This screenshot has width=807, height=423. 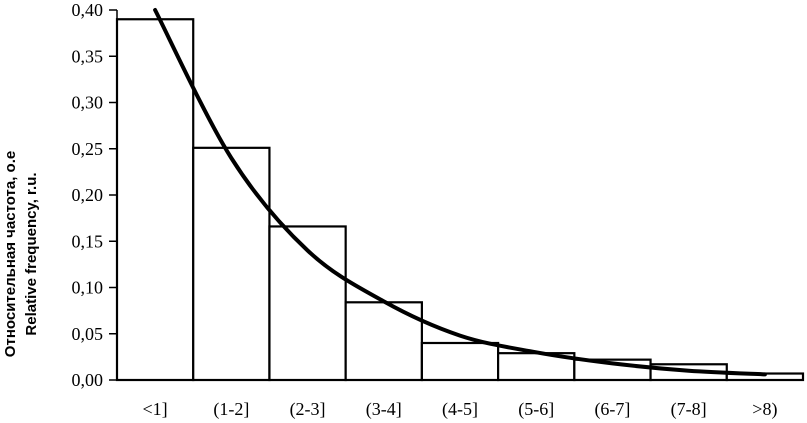 I want to click on x-category-label: (7-8], so click(x=689, y=409).